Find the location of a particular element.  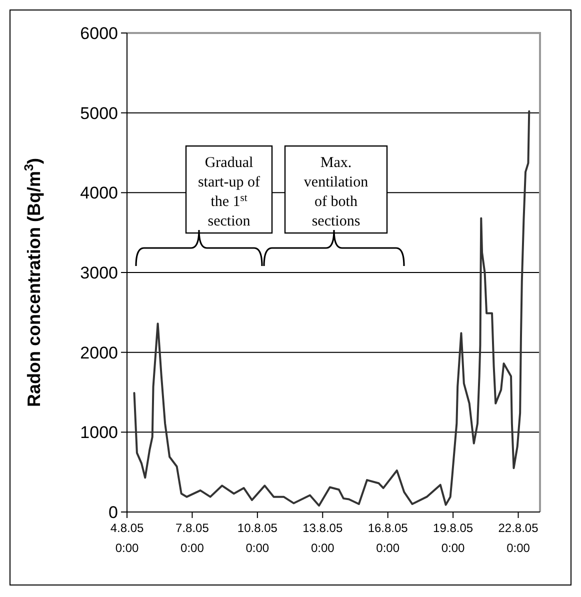

annotation: Gradual start-up of the 1$^{st}$ section is located at coordinates (229, 192).